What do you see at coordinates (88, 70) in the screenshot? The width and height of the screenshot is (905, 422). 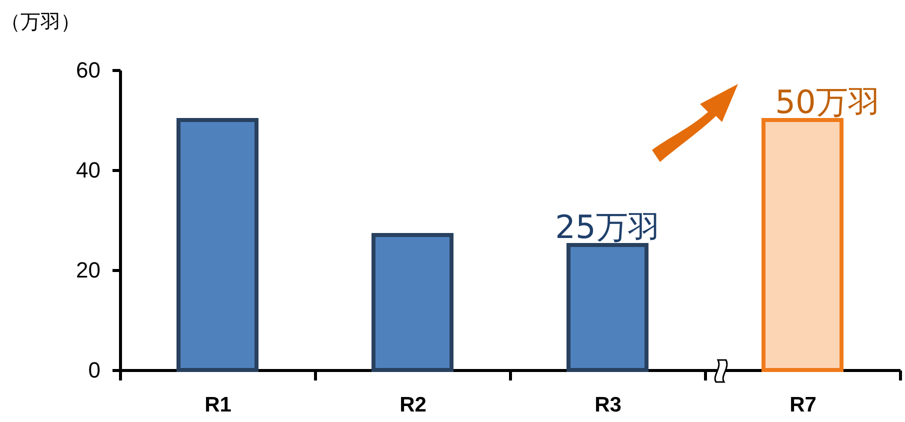 I see `y-tick-label: 60` at bounding box center [88, 70].